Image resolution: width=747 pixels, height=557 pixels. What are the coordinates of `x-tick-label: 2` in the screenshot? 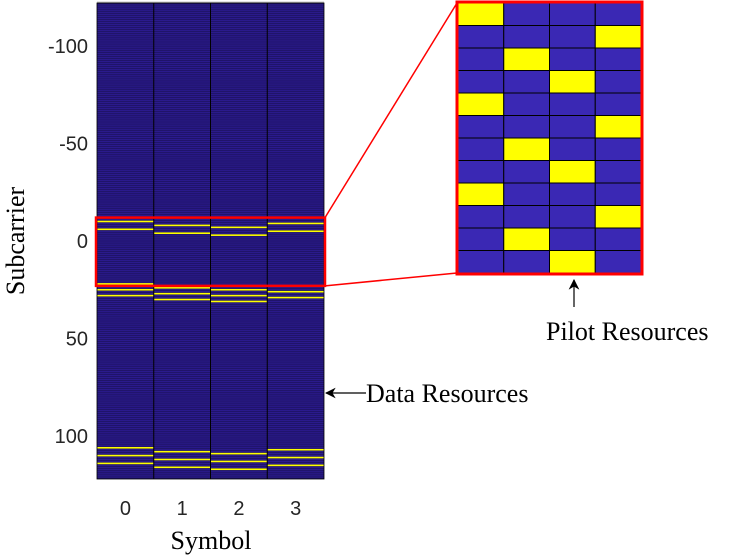 It's located at (238, 509).